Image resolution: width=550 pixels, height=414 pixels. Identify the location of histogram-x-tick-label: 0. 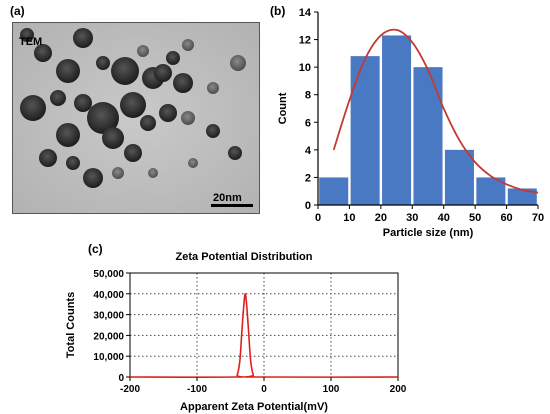
(318, 218).